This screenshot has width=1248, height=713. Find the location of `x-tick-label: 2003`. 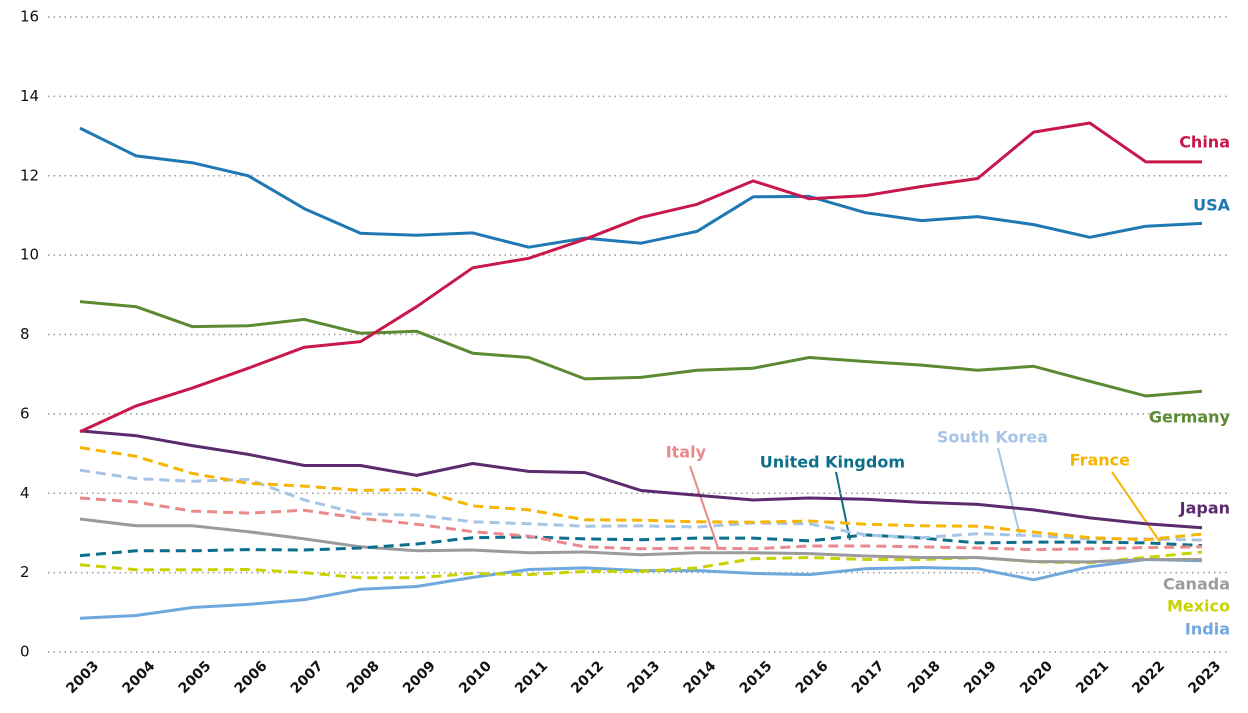

x-tick-label: 2003 is located at coordinates (82, 677).